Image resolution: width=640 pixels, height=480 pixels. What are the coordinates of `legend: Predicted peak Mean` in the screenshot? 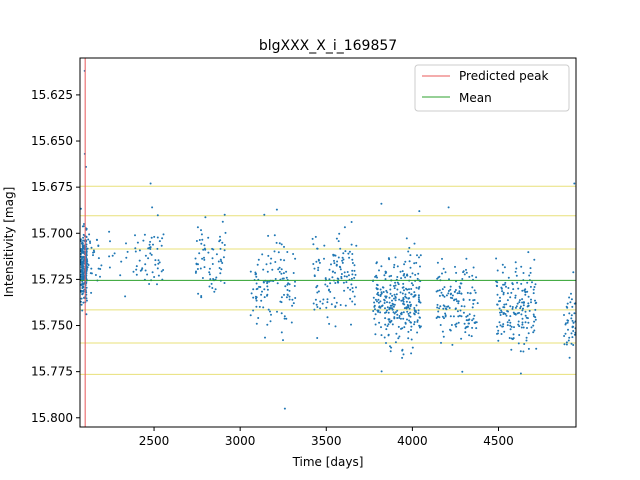 It's located at (492, 88).